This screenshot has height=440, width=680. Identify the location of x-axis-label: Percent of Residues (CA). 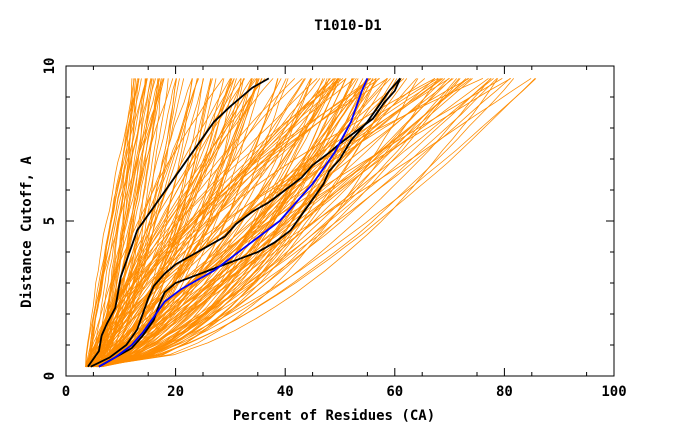
(334, 416).